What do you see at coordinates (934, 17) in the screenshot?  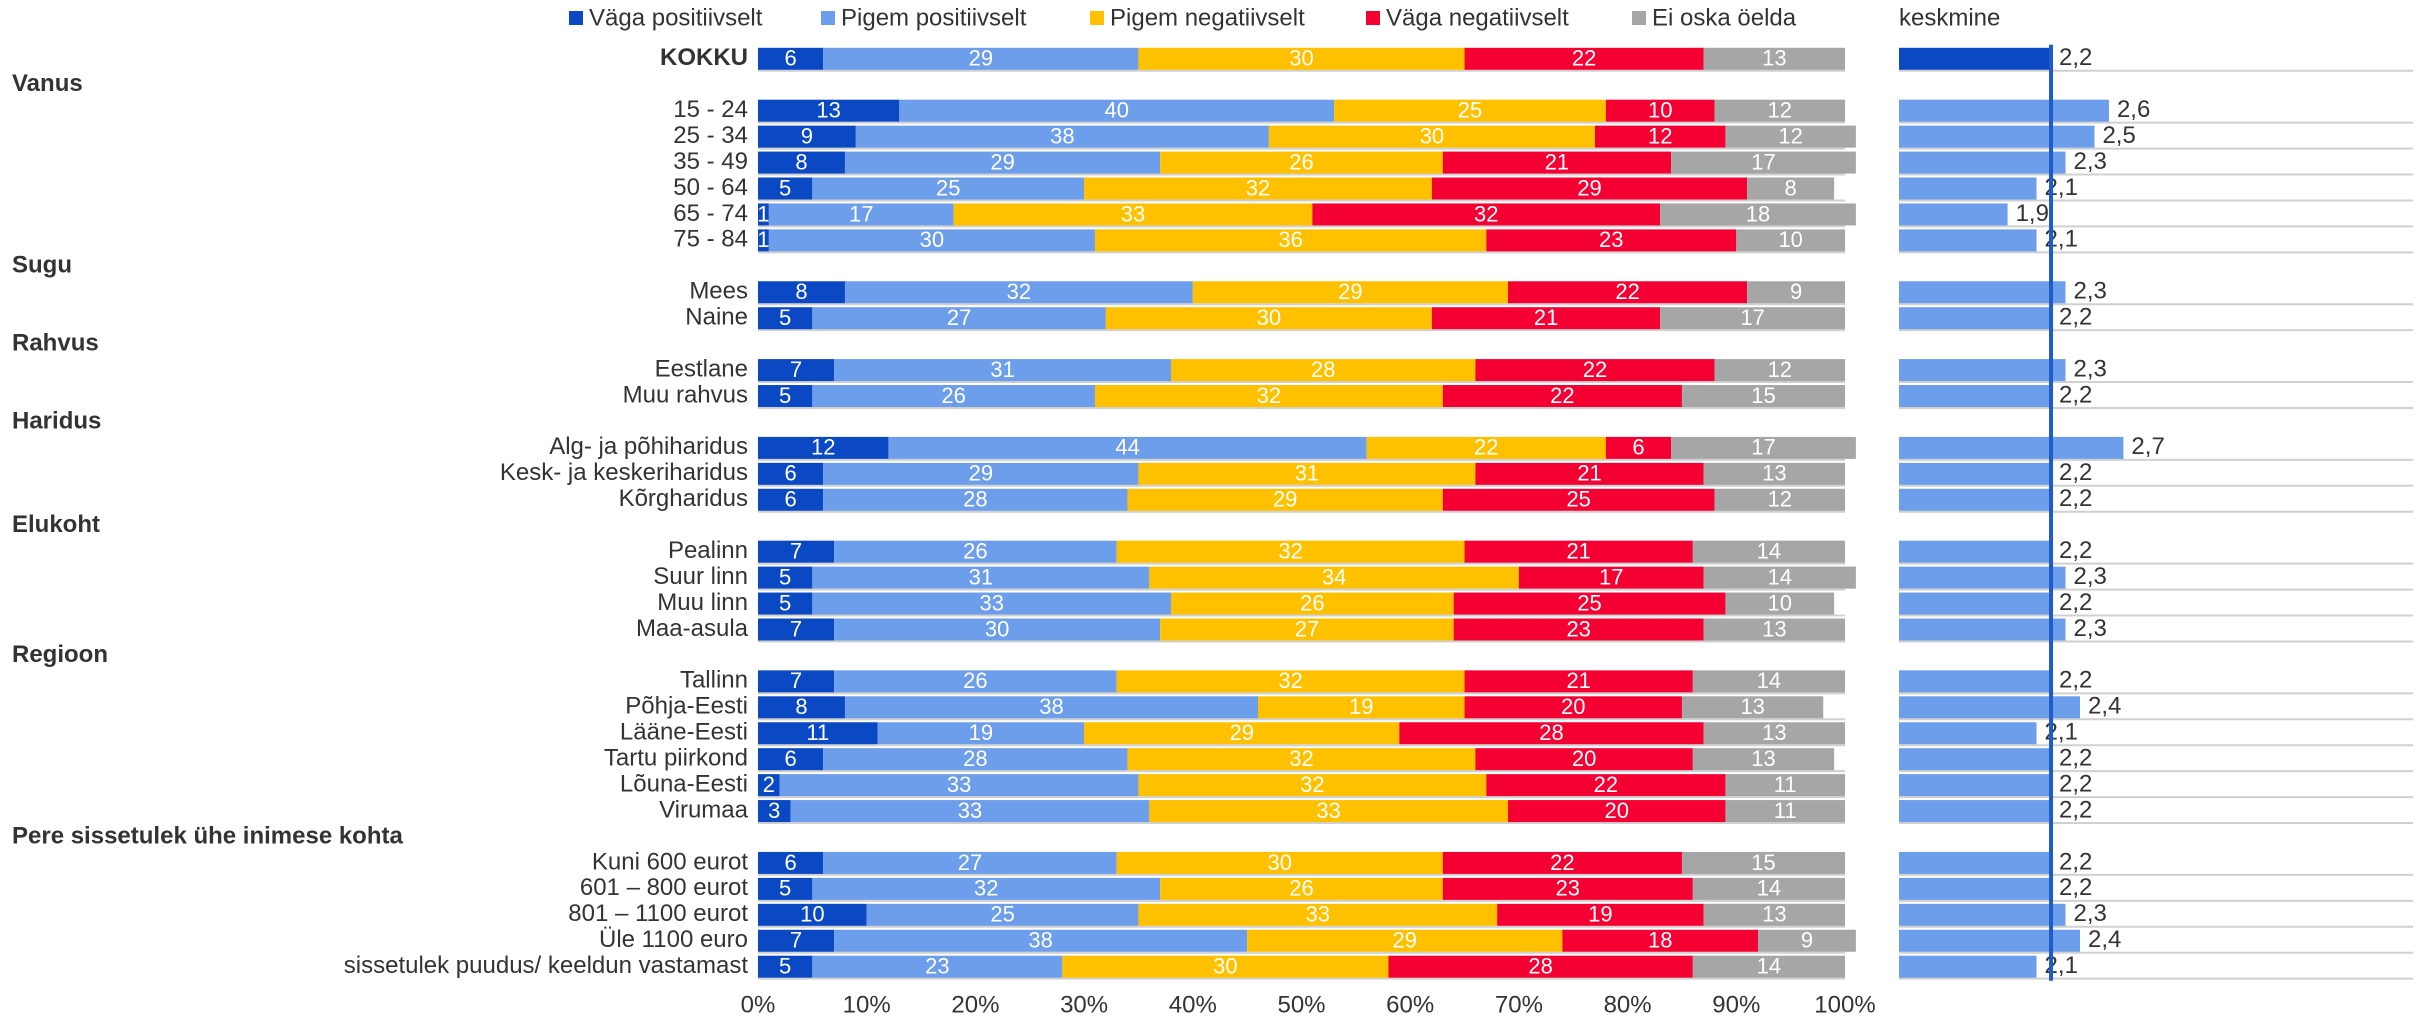 I see `legend-label: Pigem positiivselt` at bounding box center [934, 17].